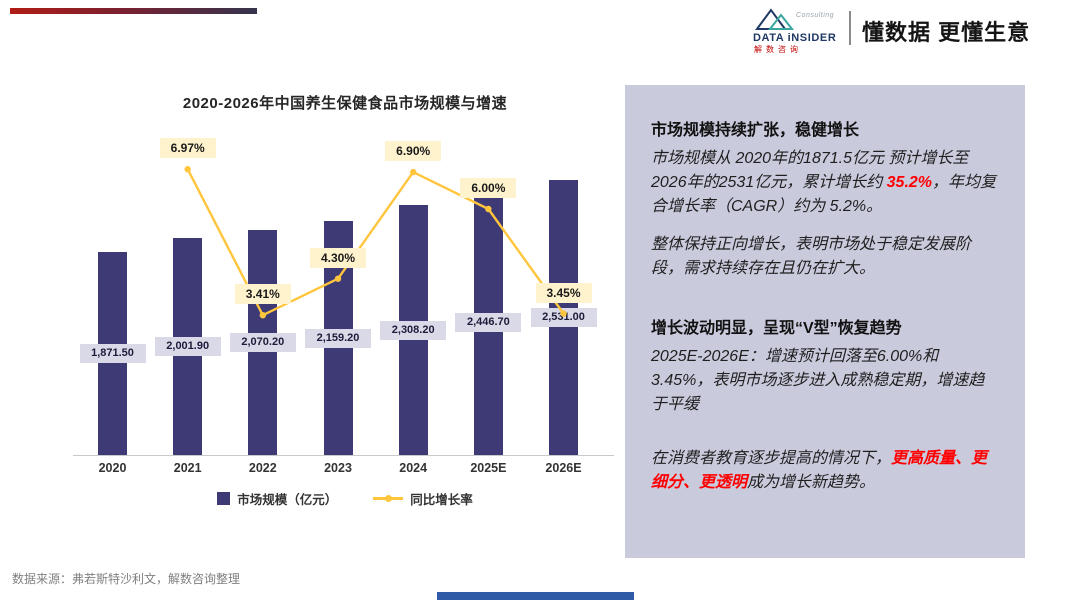  What do you see at coordinates (778, 49) in the screenshot?
I see `logo-brand-chinese: 解数咨询` at bounding box center [778, 49].